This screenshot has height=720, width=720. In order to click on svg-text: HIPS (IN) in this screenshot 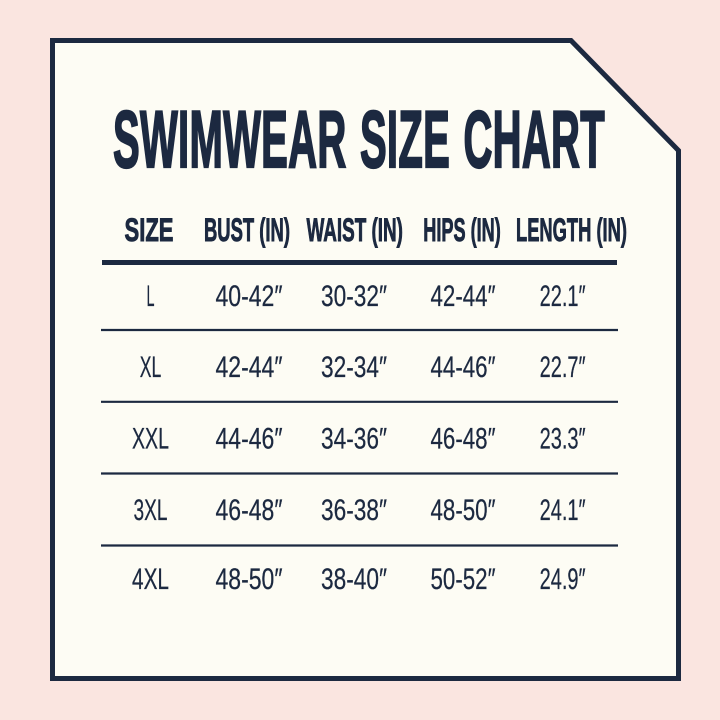, I will do `click(462, 230)`.